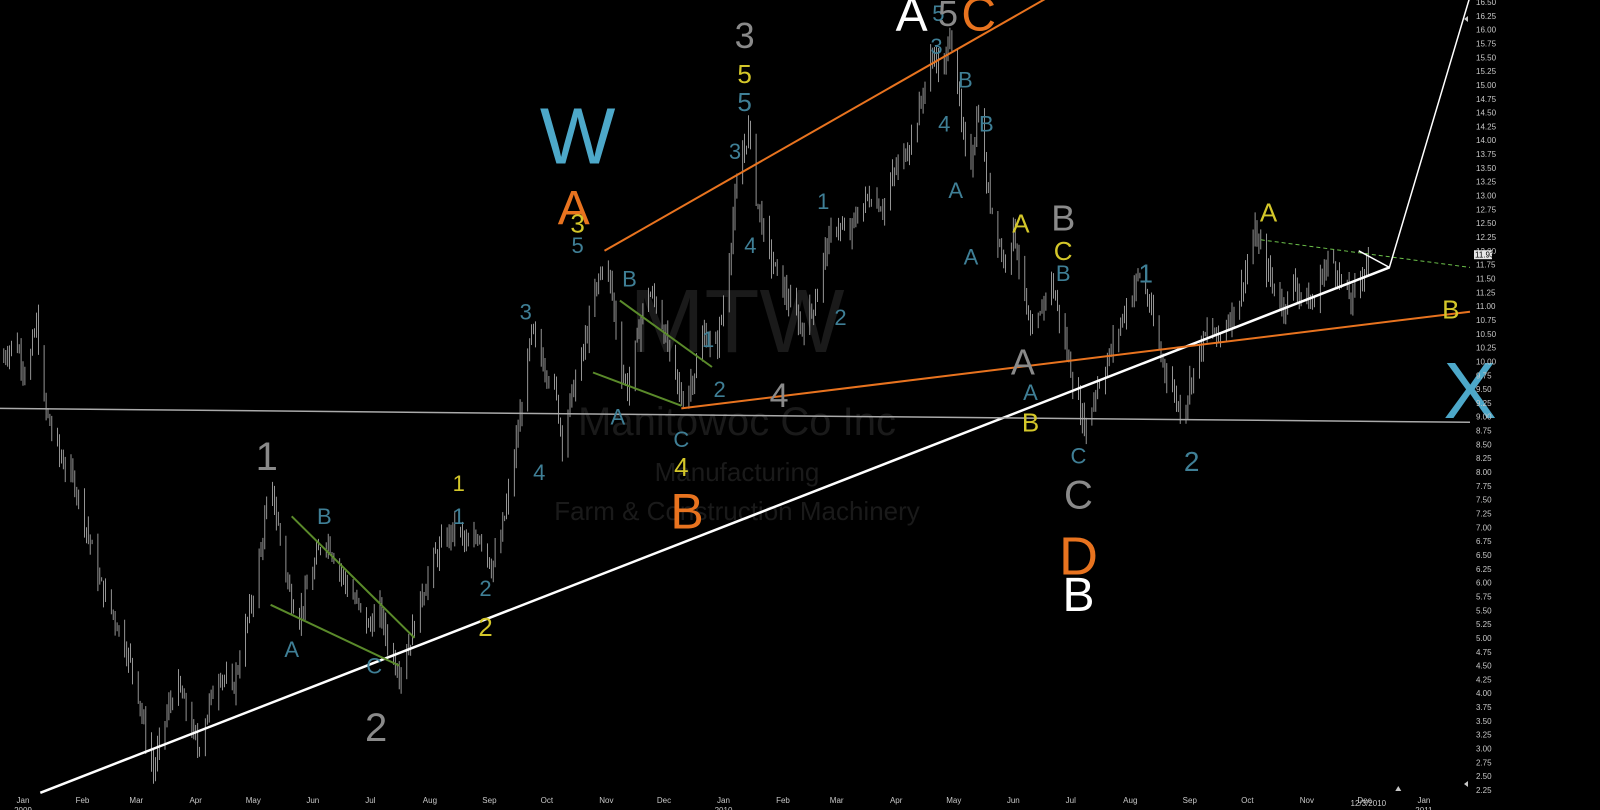  I want to click on scroll-top-triangle-icon, so click(1466, 19).